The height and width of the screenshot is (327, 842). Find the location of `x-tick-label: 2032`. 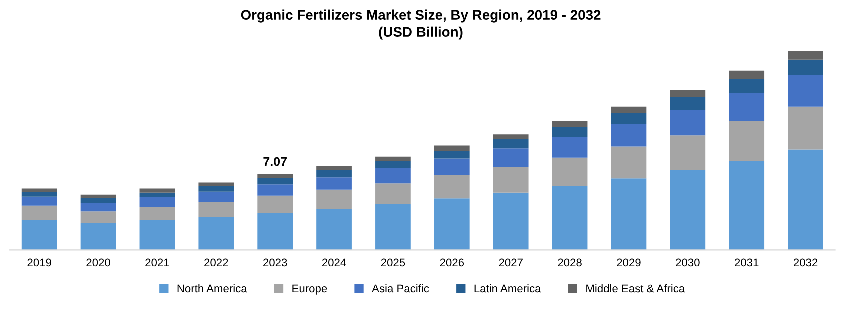

x-tick-label: 2032 is located at coordinates (806, 262).